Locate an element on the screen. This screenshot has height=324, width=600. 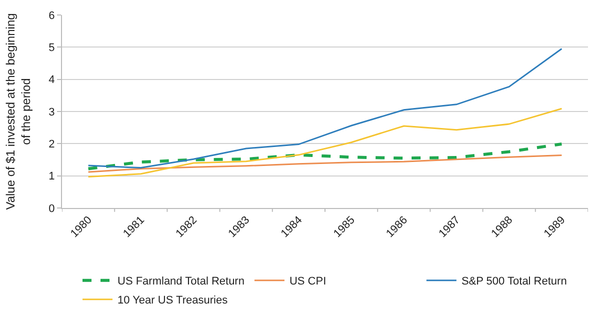
y-tick-label: 4 is located at coordinates (51, 80).